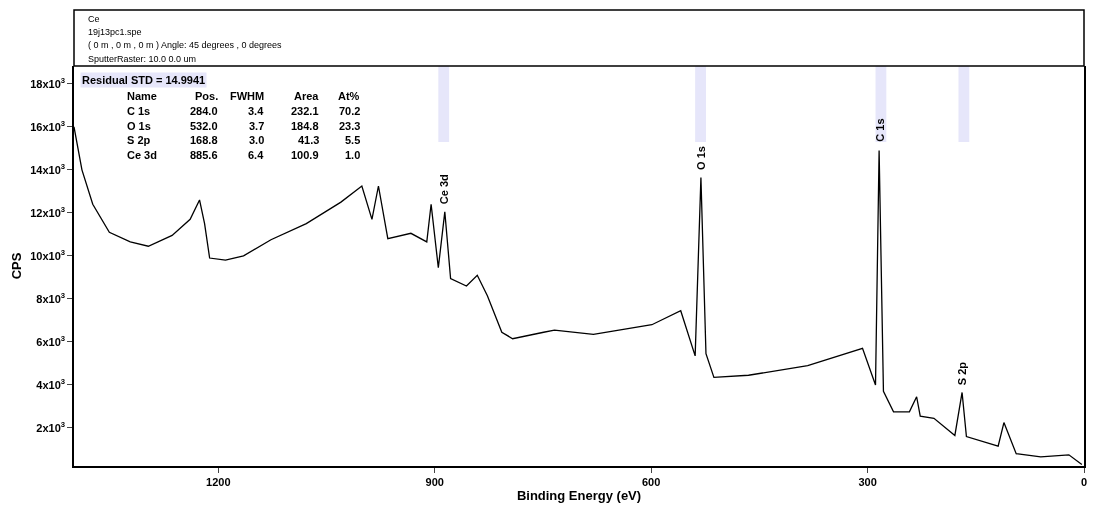 The height and width of the screenshot is (514, 1093). Describe the element at coordinates (434, 481) in the screenshot. I see `x-tick-label: 900` at that location.